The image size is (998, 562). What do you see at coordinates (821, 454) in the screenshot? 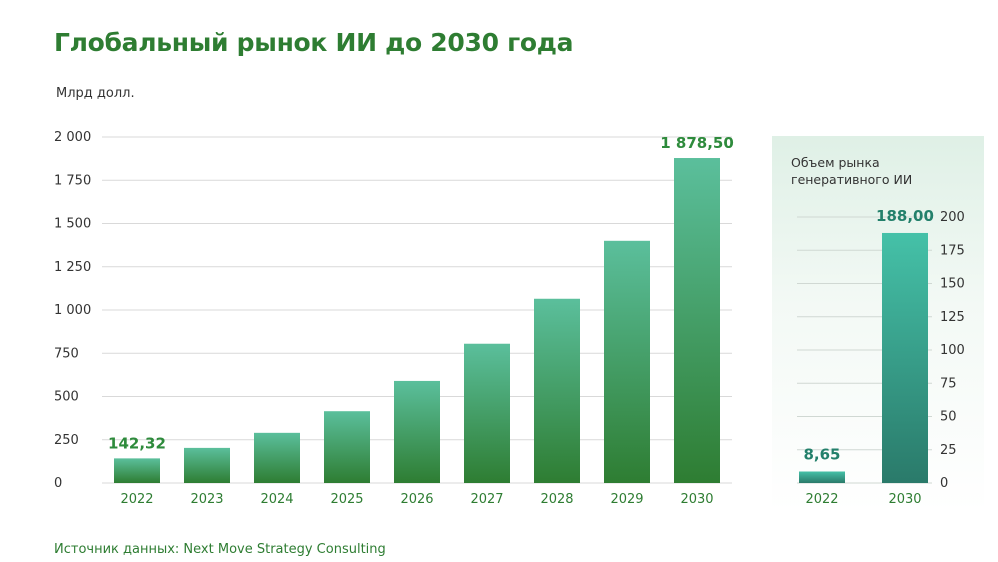
I see `data-label: 8,65` at bounding box center [821, 454].